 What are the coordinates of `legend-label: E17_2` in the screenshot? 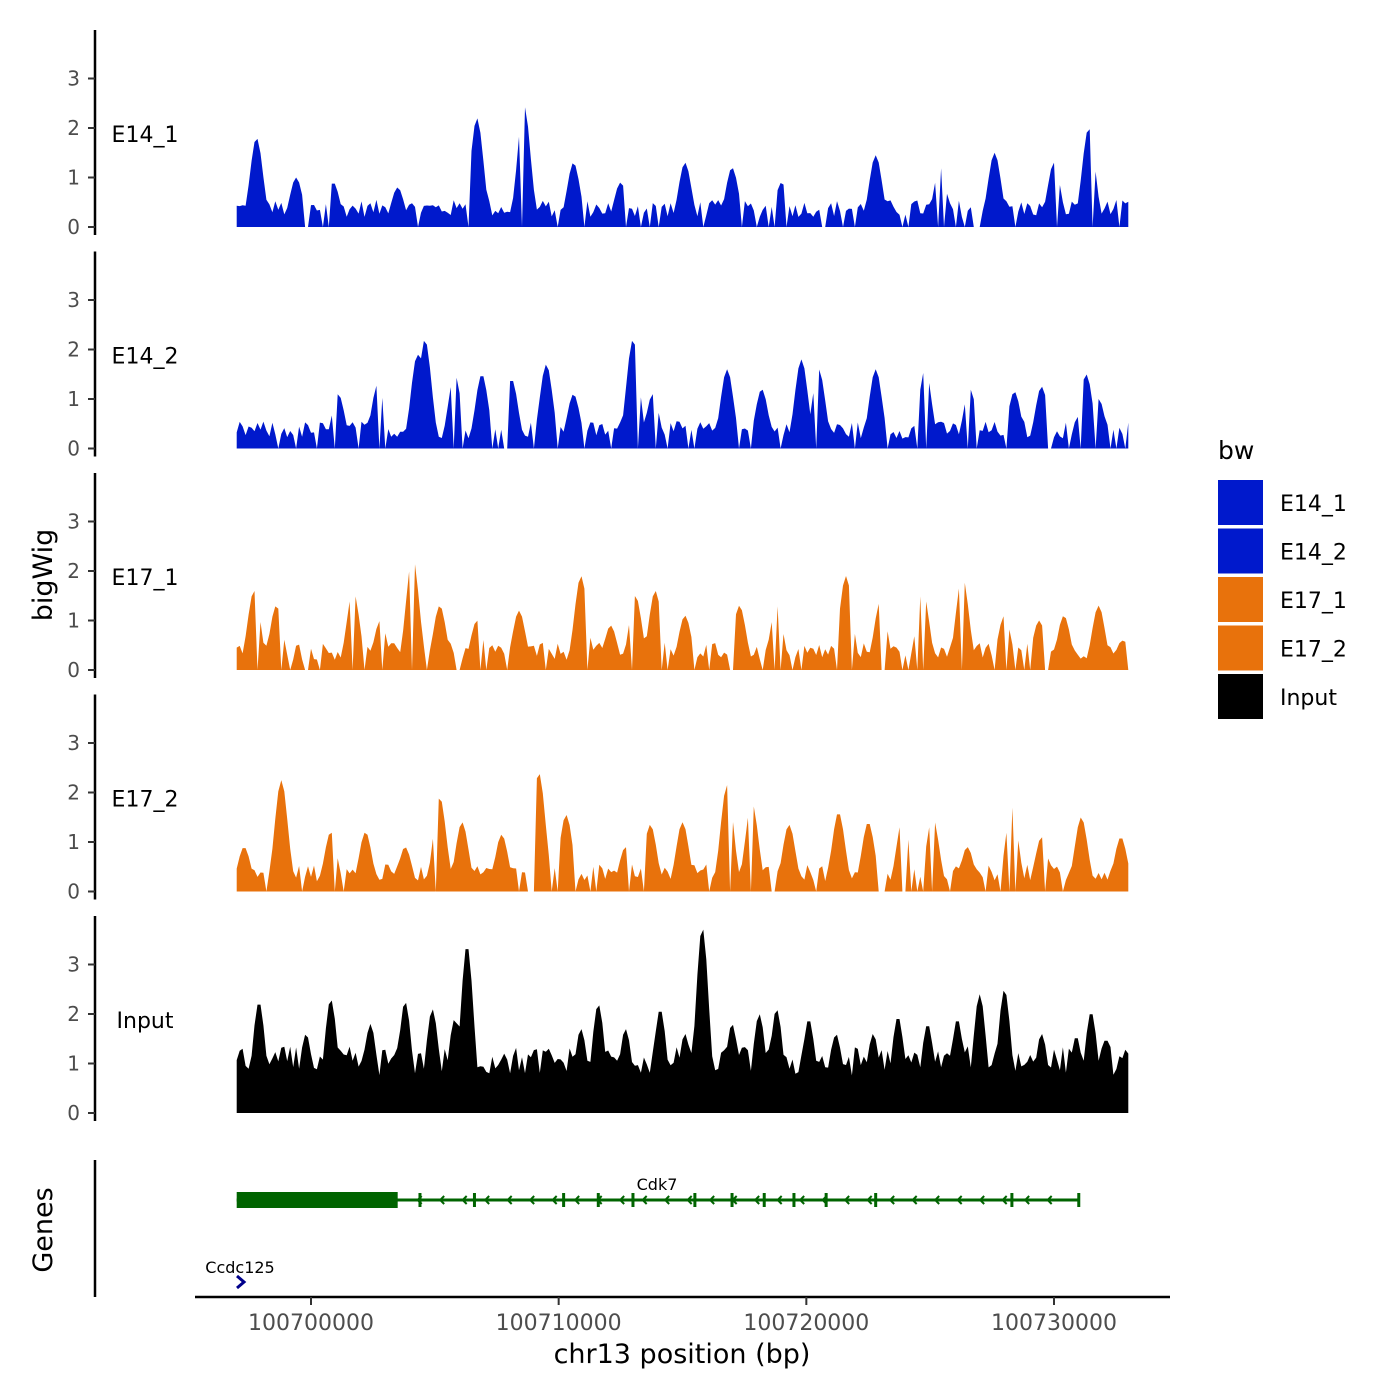 It's located at (1313, 650).